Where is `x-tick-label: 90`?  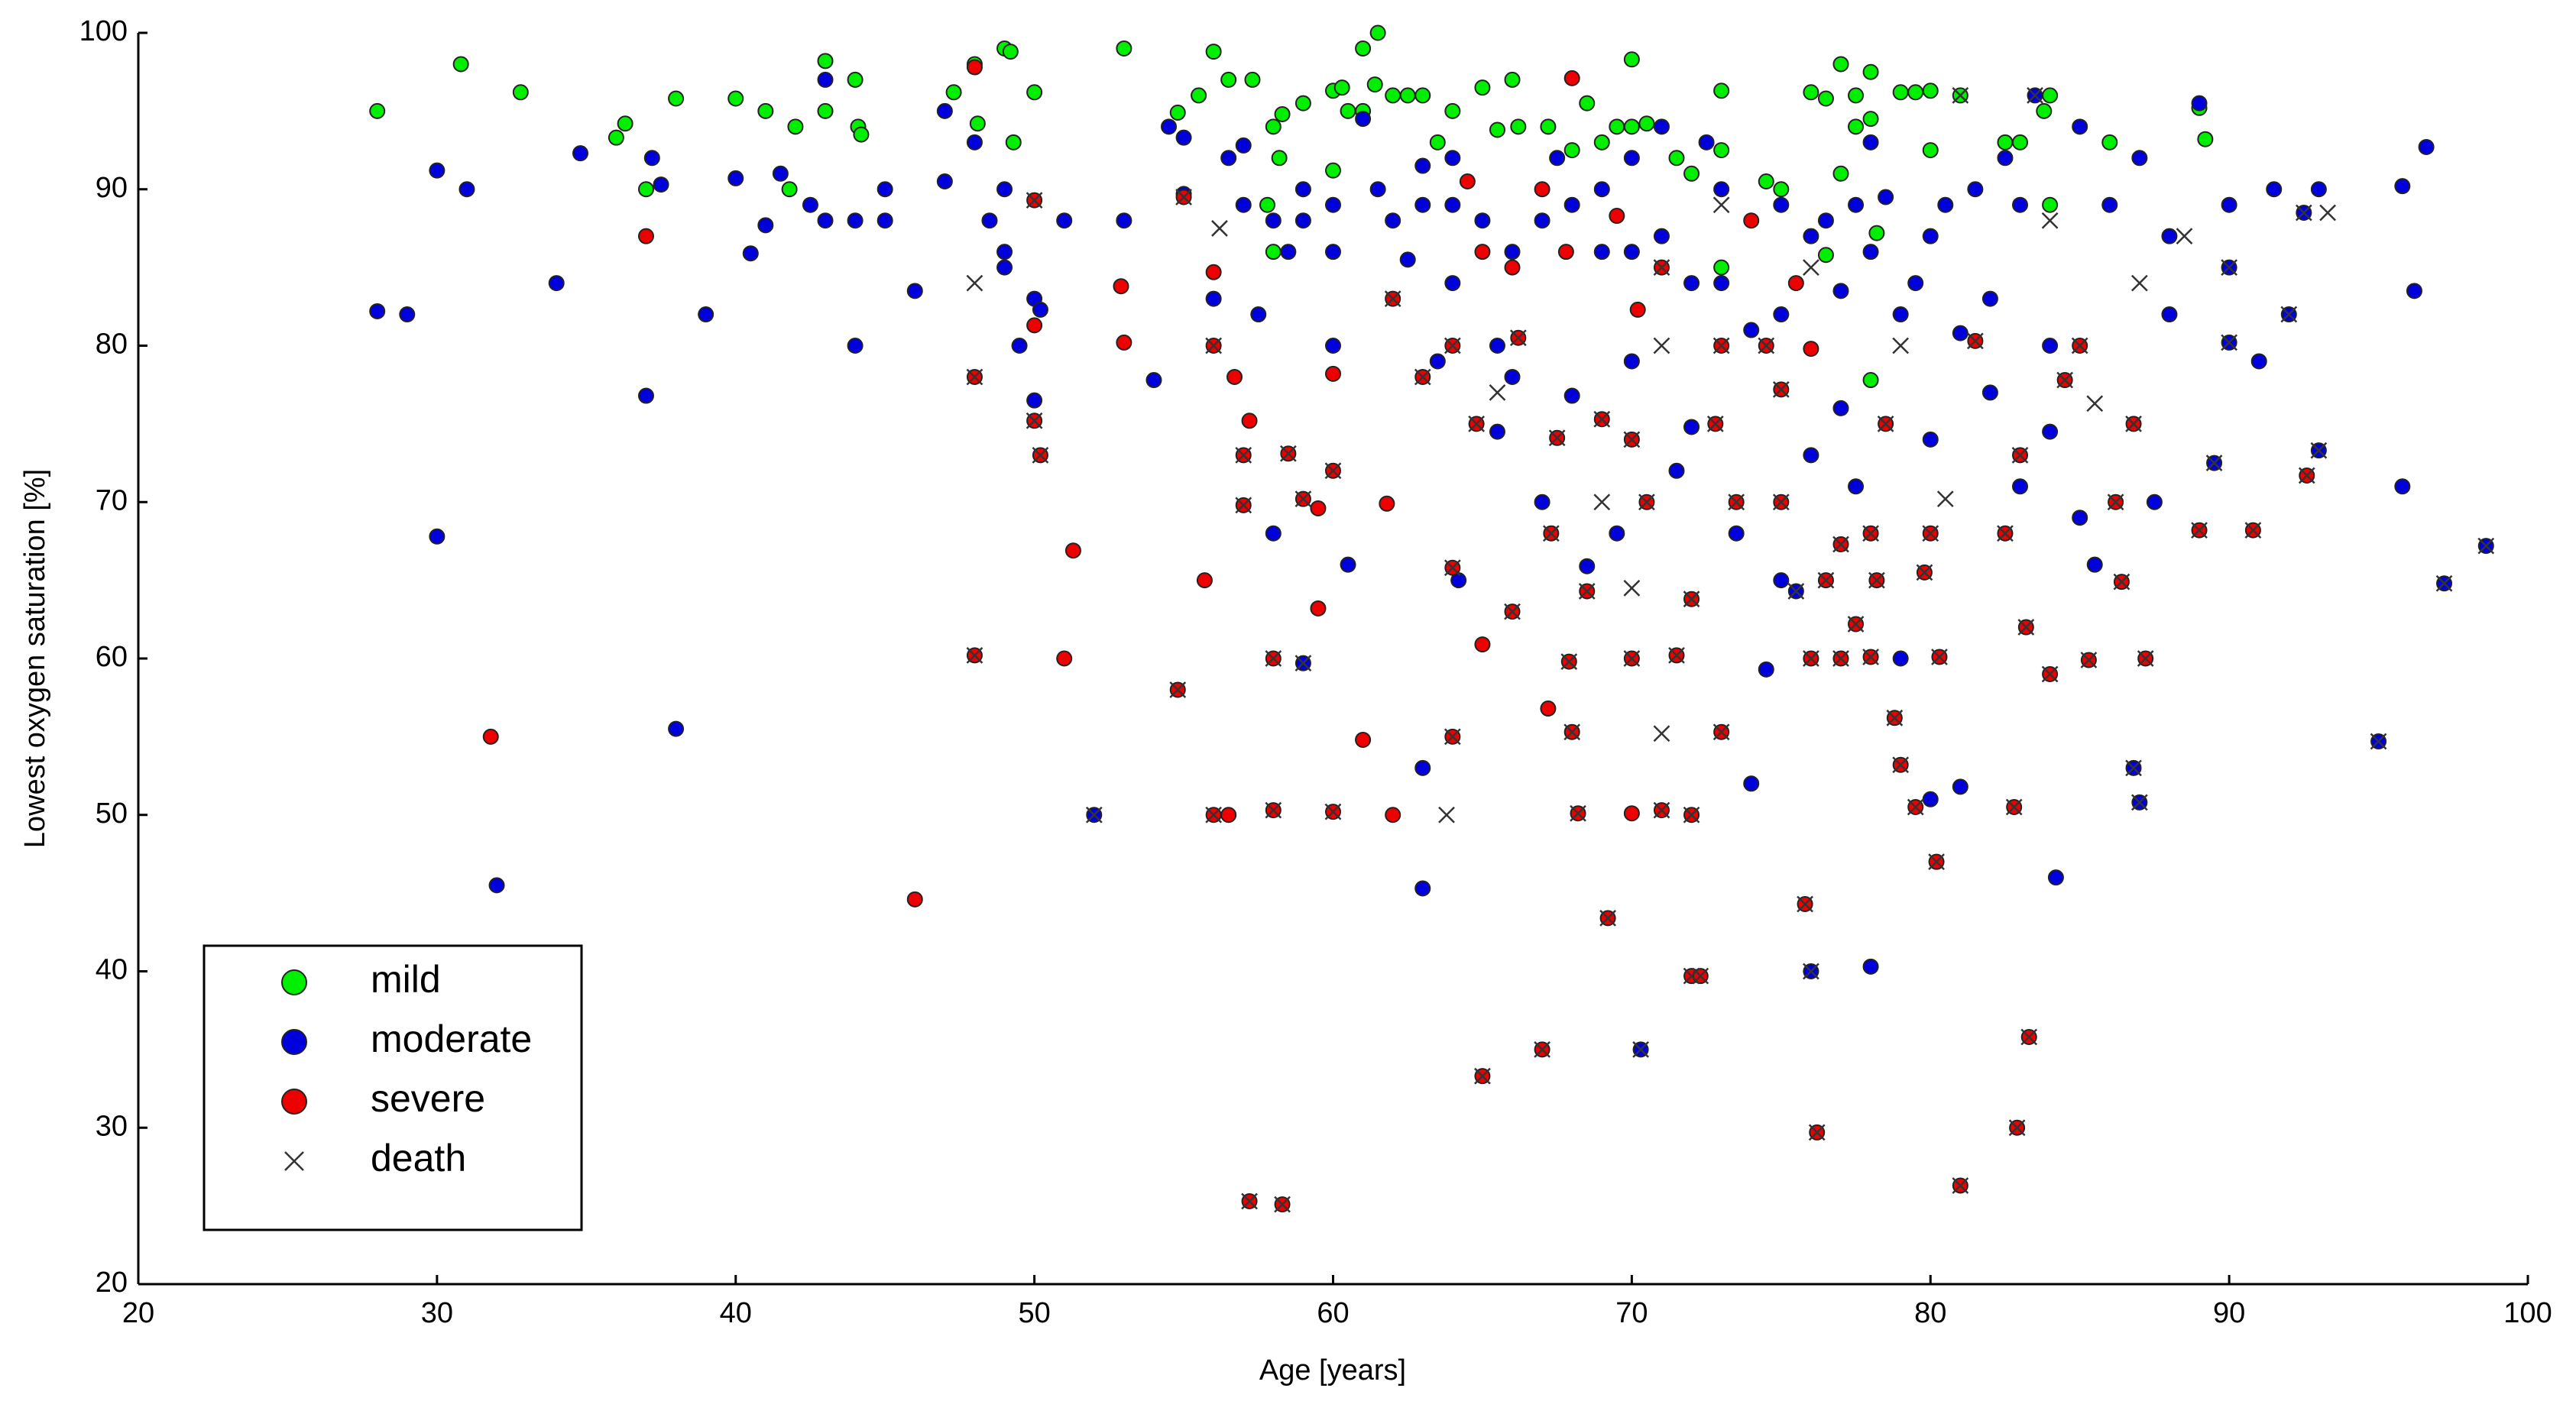
x-tick-label: 90 is located at coordinates (2229, 1313).